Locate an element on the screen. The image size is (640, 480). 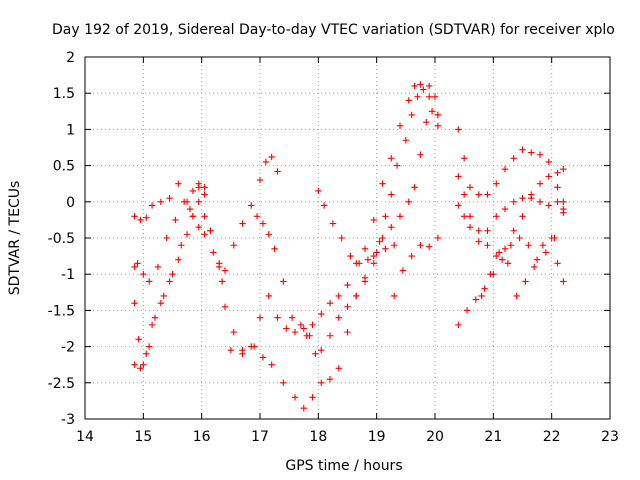
y-axis-label: SDTVAR / TECUs is located at coordinates (15, 238).